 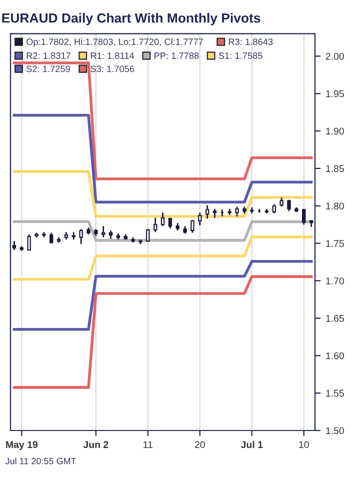 I want to click on x-tick-label: 10, so click(x=304, y=444).